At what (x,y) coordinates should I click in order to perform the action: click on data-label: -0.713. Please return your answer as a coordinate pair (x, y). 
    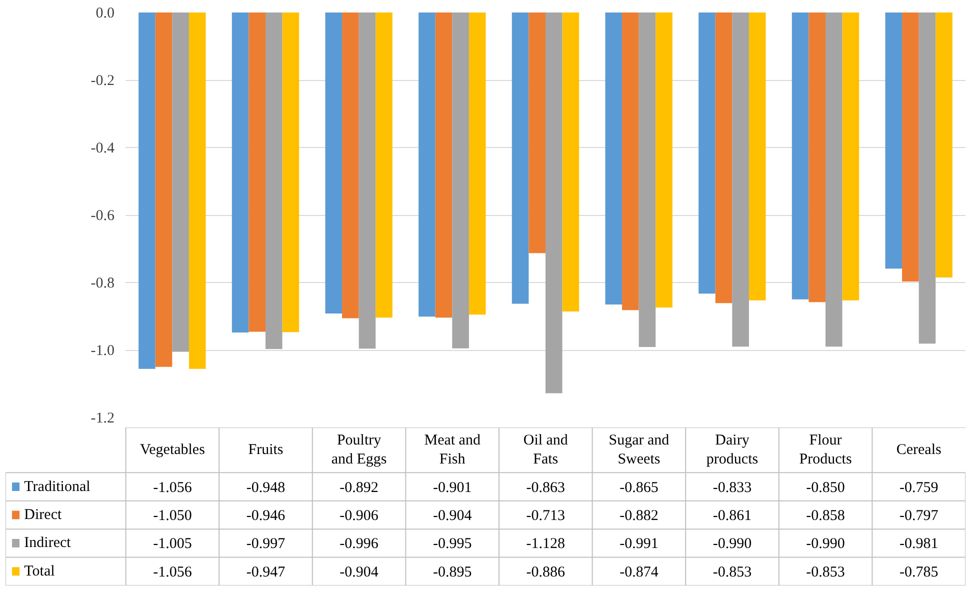
    Looking at the image, I should click on (546, 516).